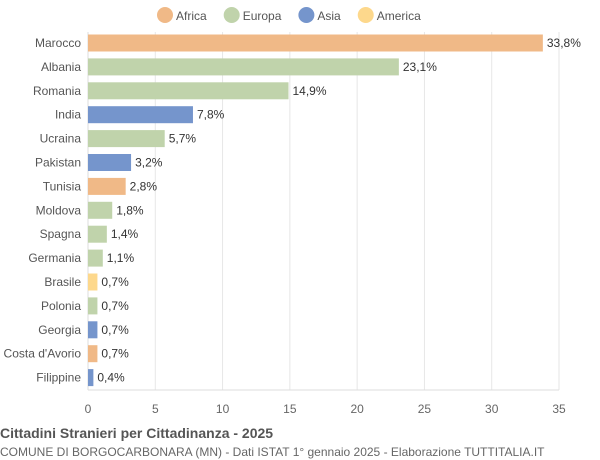 The width and height of the screenshot is (600, 460). Describe the element at coordinates (183, 139) in the screenshot. I see `data-label: 5,7%` at that location.